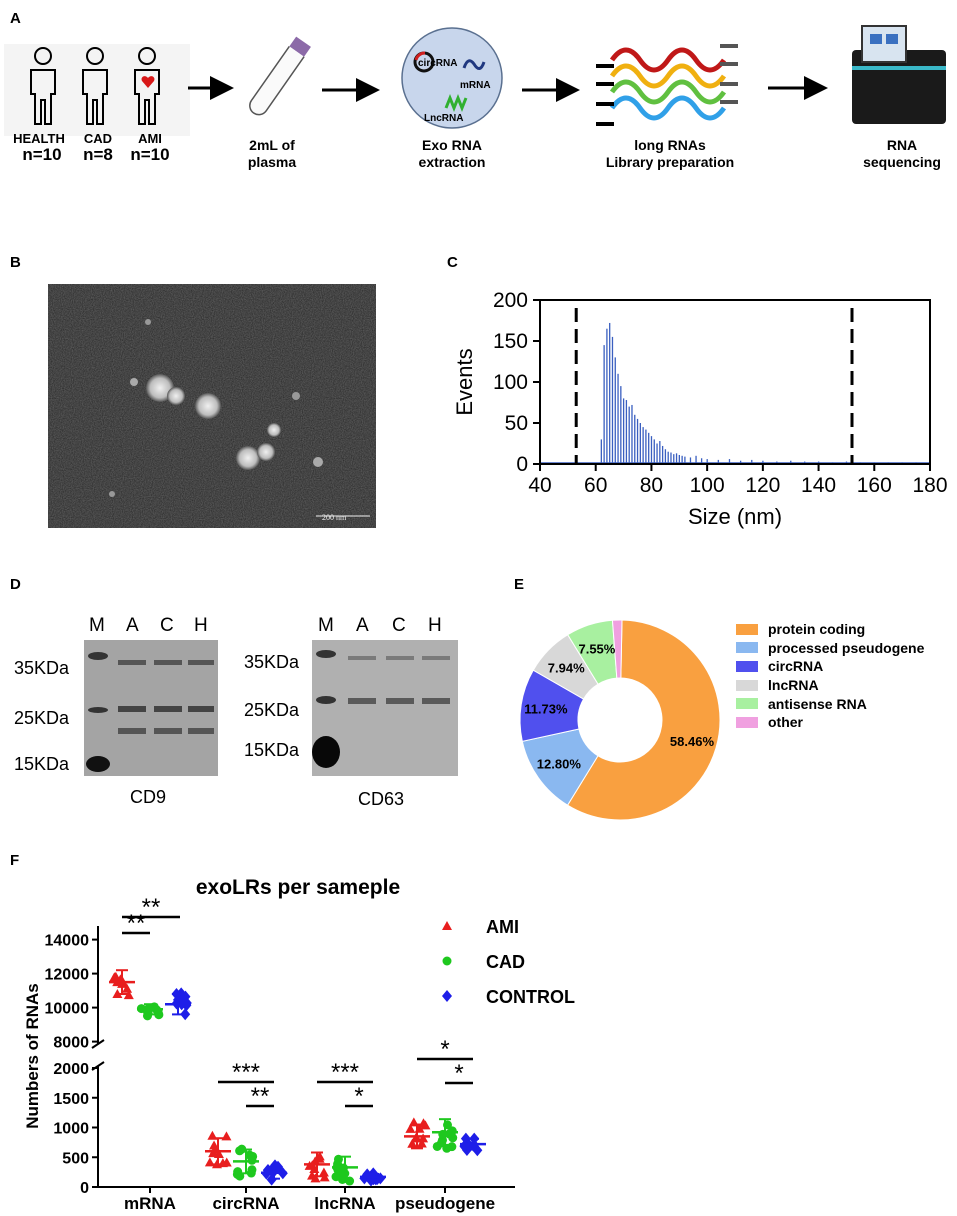 This screenshot has width=957, height=1216. What do you see at coordinates (452, 153) in the screenshot?
I see `extraction-label: Exo RNA extraction` at bounding box center [452, 153].